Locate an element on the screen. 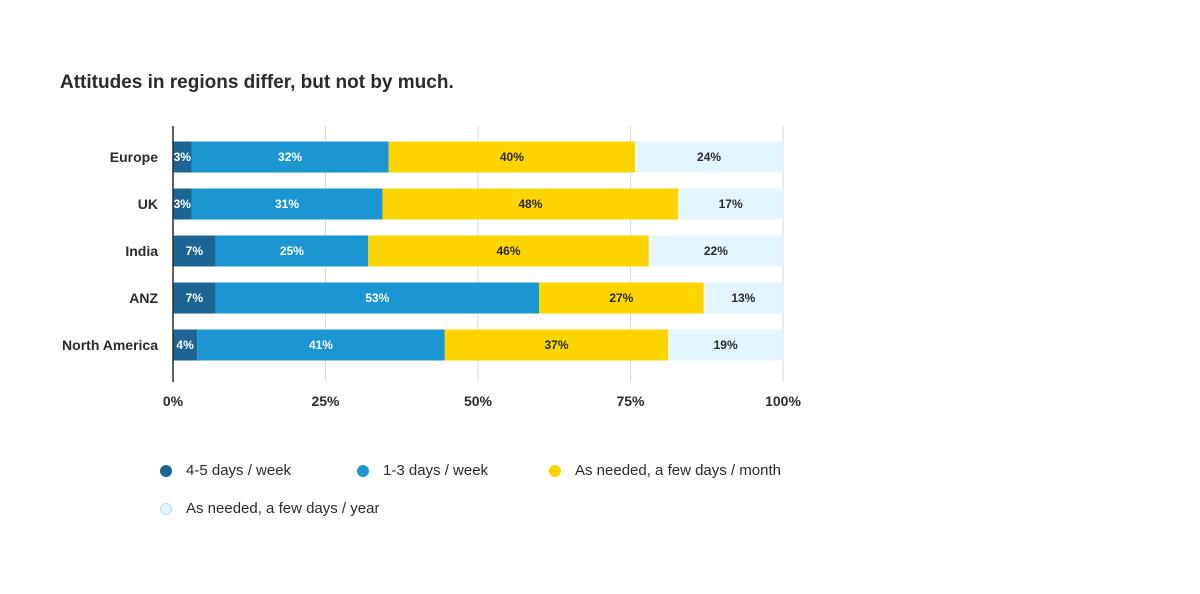 This screenshot has height=594, width=1200. bar-data-label: 32% is located at coordinates (290, 157).